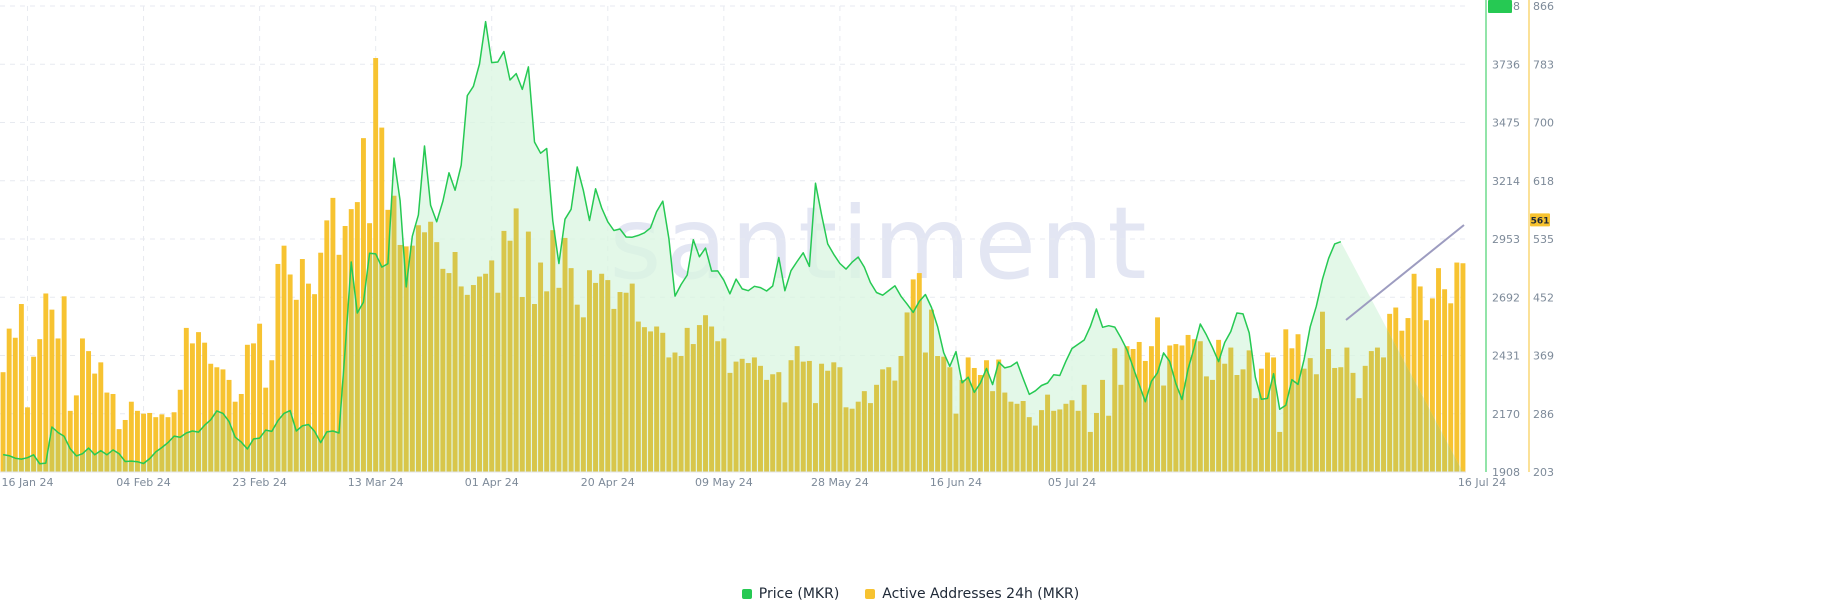  Describe the element at coordinates (1543, 64) in the screenshot. I see `addresses-tick-label: 783` at that location.